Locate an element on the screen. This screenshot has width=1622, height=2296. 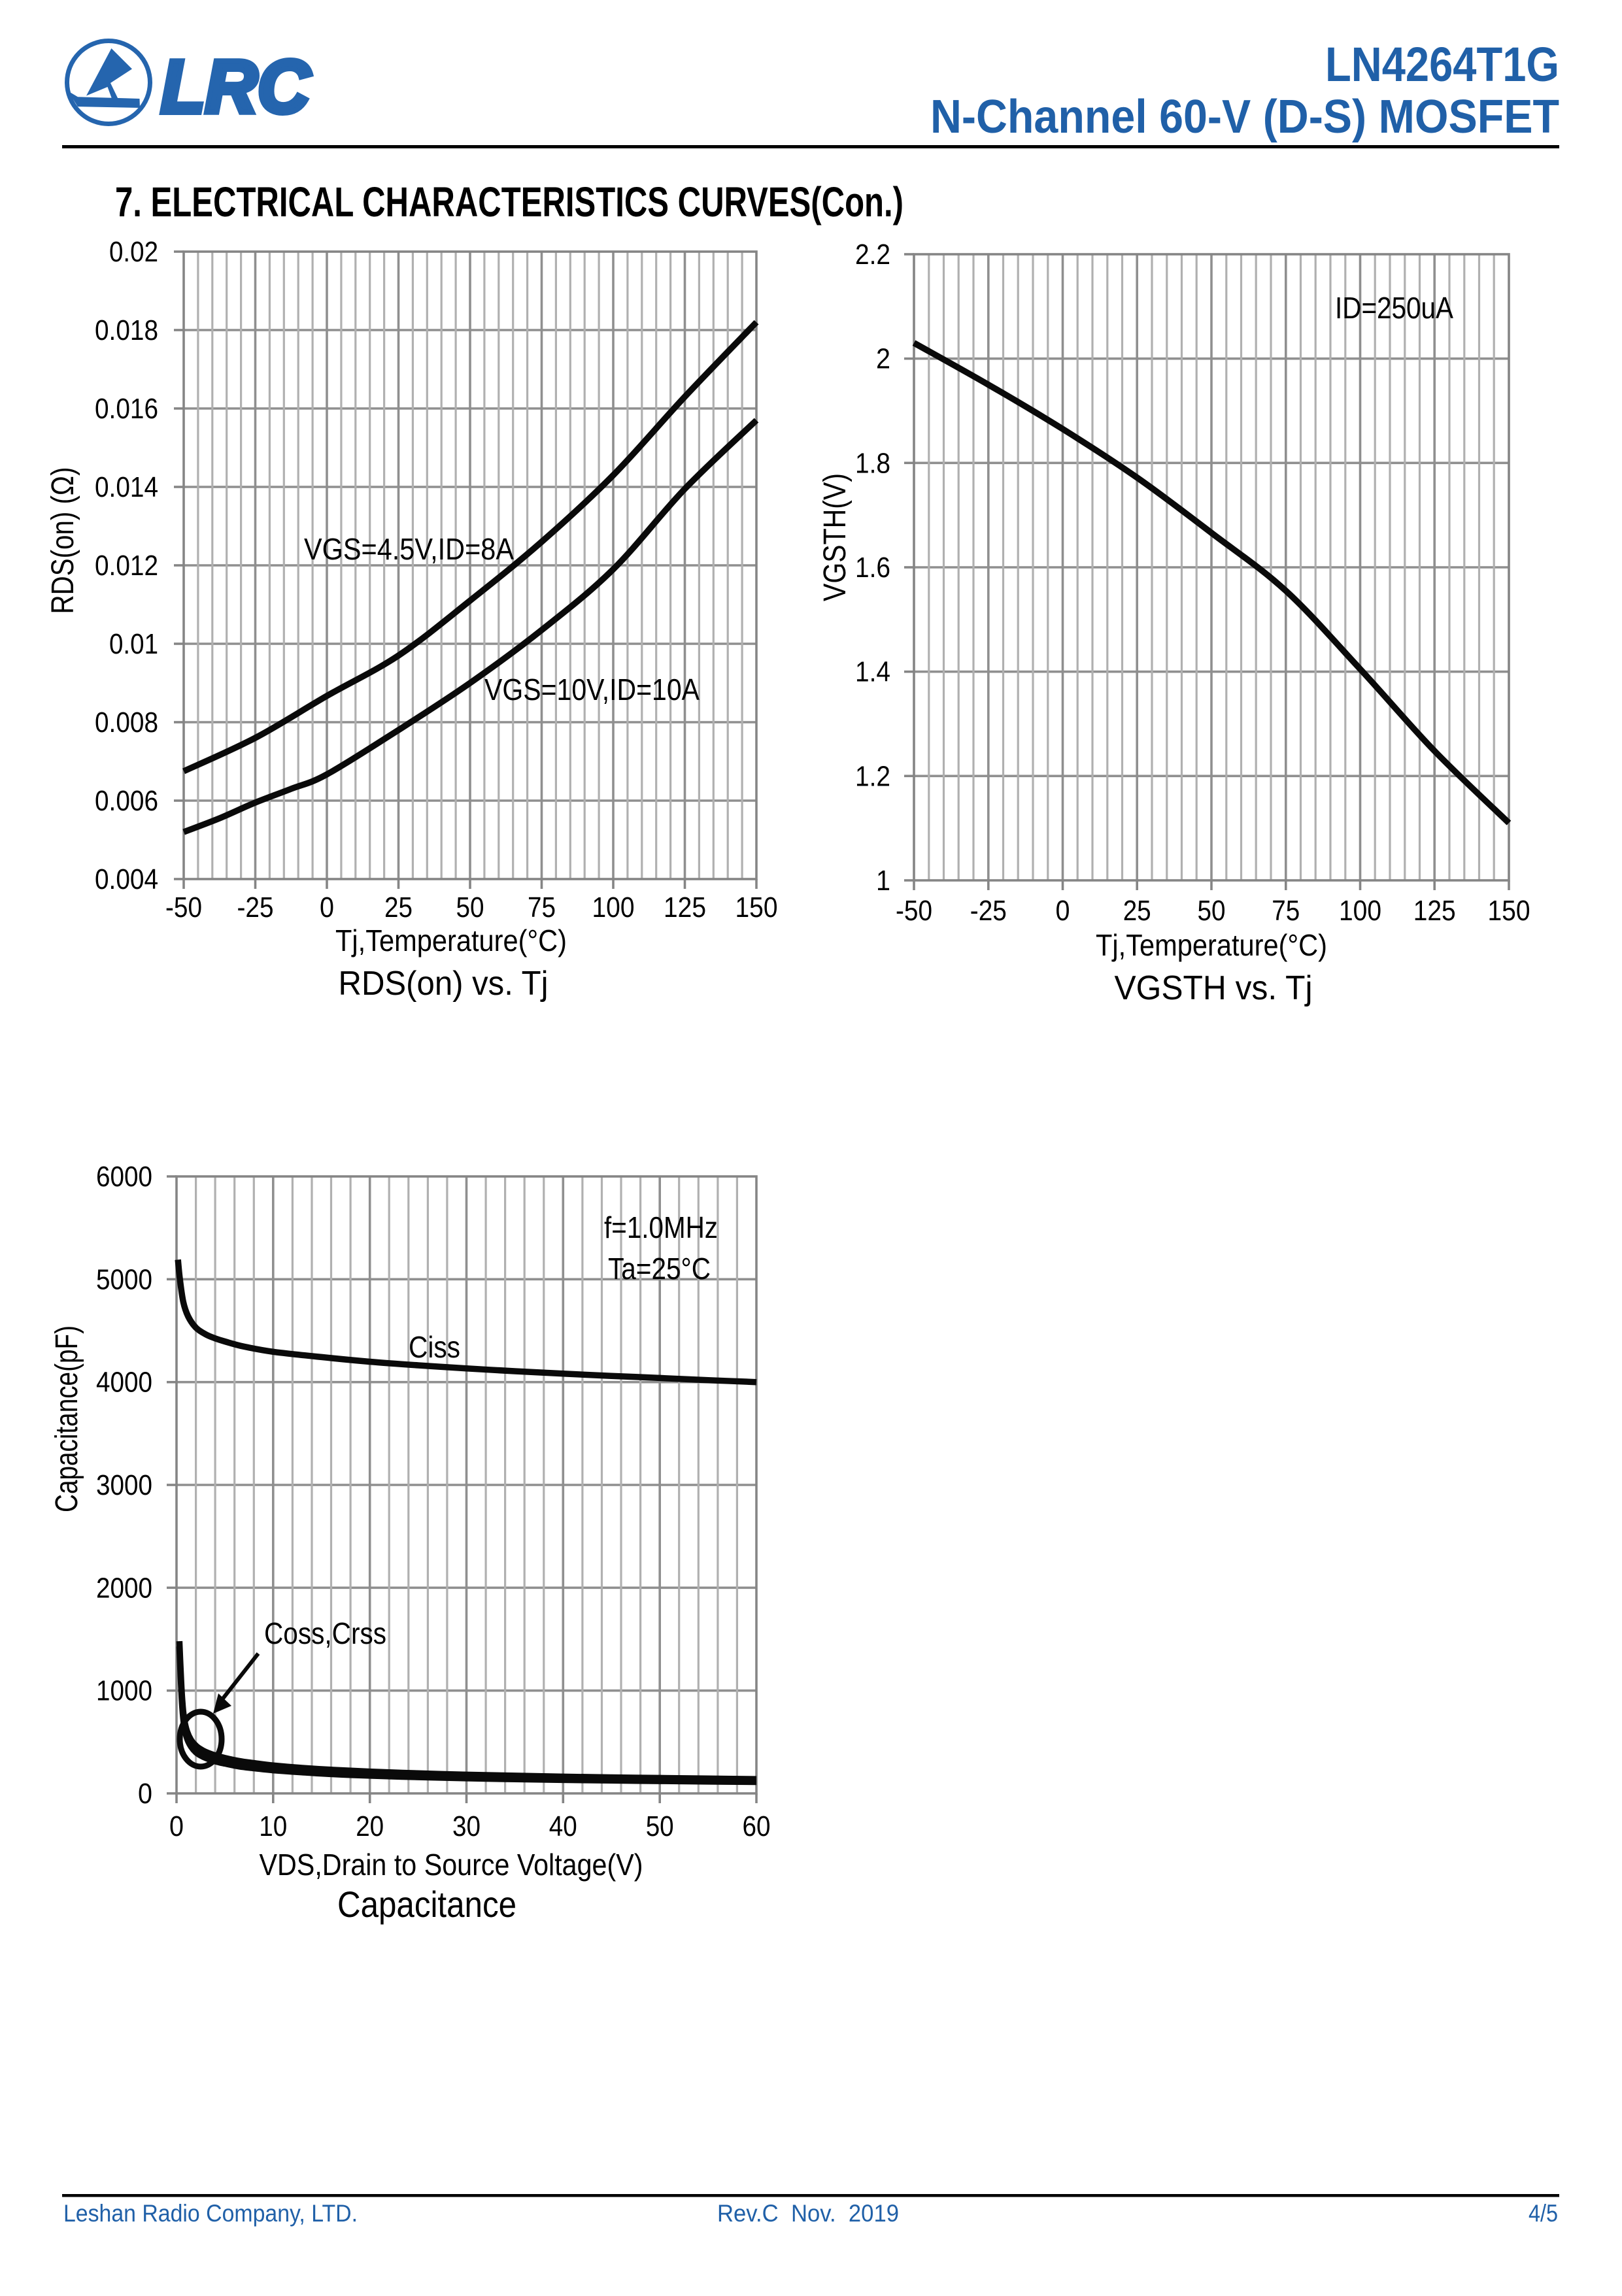
svg-text: 2000 is located at coordinates (124, 1588).